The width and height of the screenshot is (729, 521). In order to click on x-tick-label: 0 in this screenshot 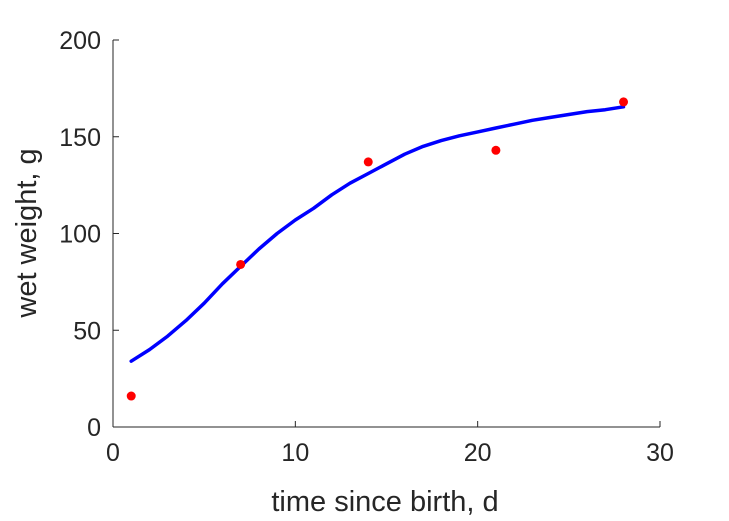, I will do `click(113, 453)`.